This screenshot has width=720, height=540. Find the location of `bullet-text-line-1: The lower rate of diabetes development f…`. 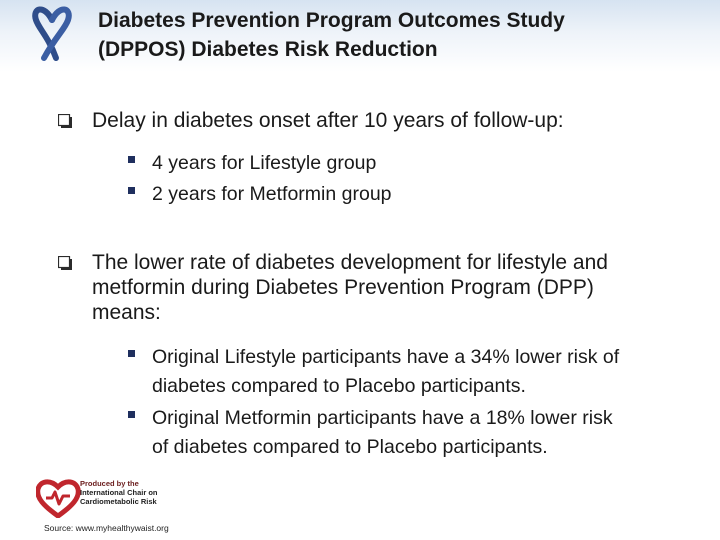

bullet-text-line-1: The lower rate of diabetes development f… is located at coordinates (350, 262).